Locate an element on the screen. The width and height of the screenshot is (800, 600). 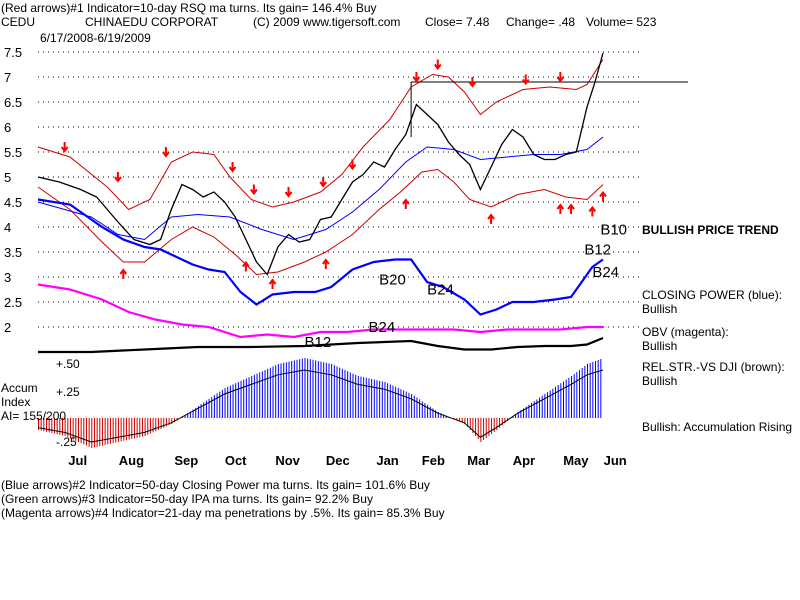
obv-label: OBV (magenta): is located at coordinates (685, 332).